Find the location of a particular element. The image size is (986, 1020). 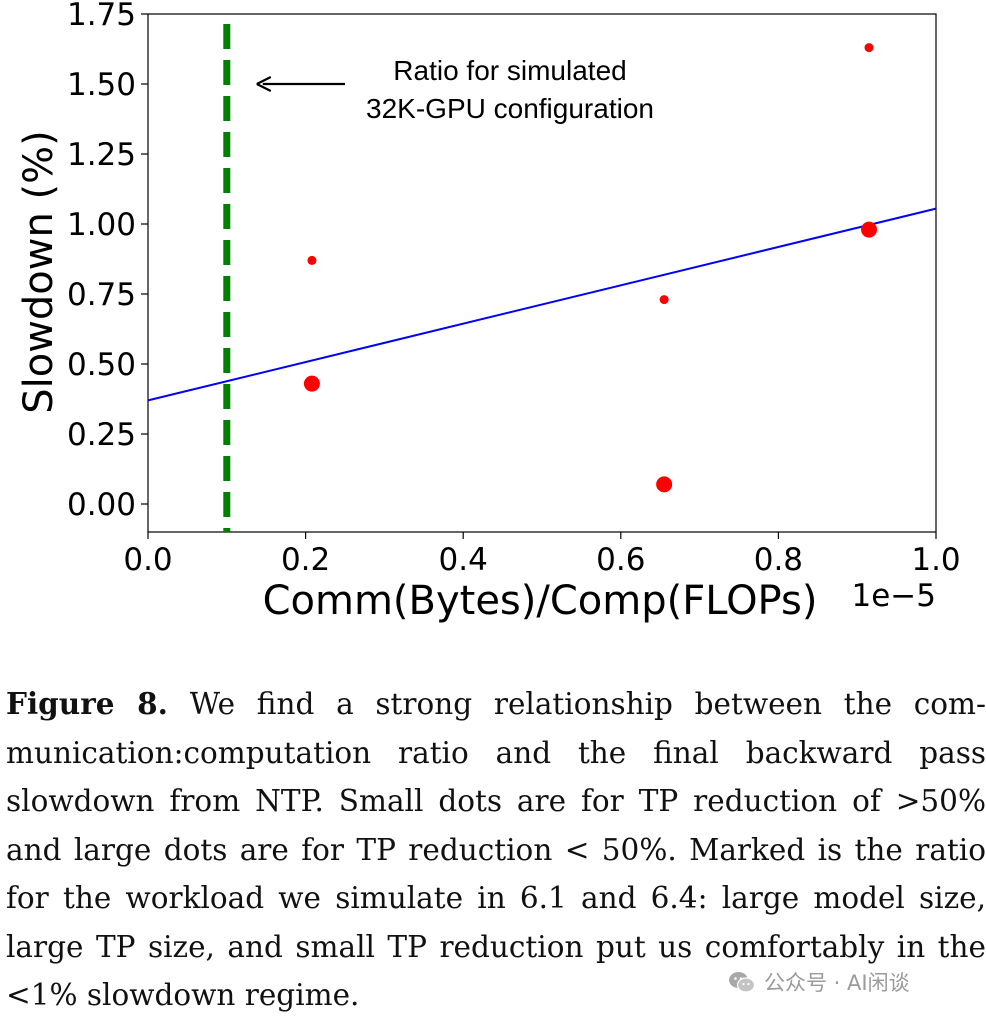

x-tick-label: 0.6 is located at coordinates (620, 560).